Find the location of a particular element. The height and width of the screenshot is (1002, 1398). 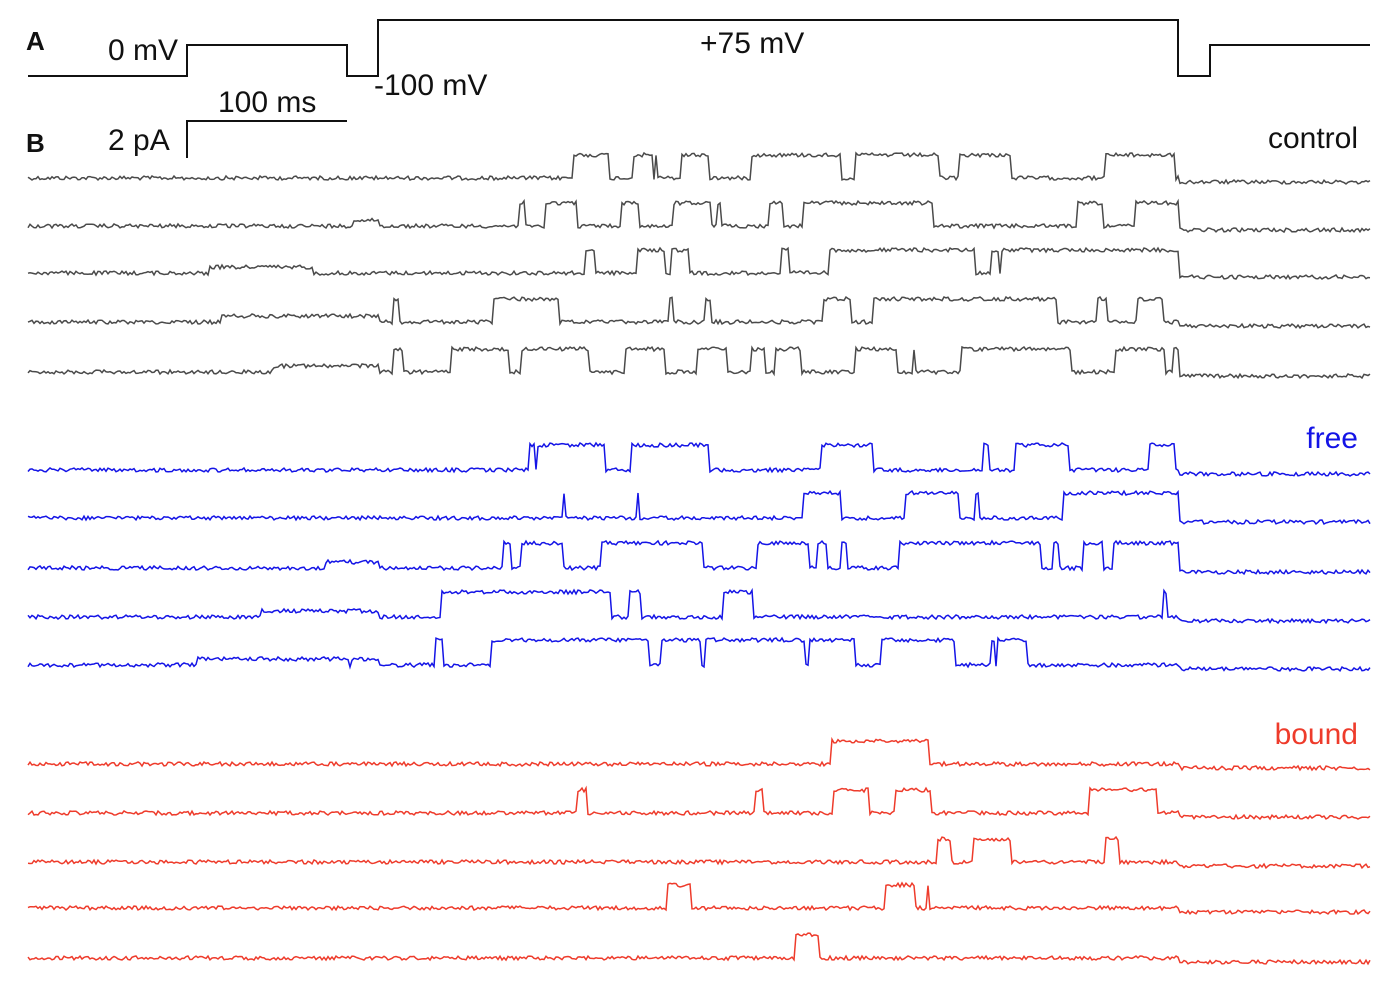

panel-a-letter: A is located at coordinates (35, 41).